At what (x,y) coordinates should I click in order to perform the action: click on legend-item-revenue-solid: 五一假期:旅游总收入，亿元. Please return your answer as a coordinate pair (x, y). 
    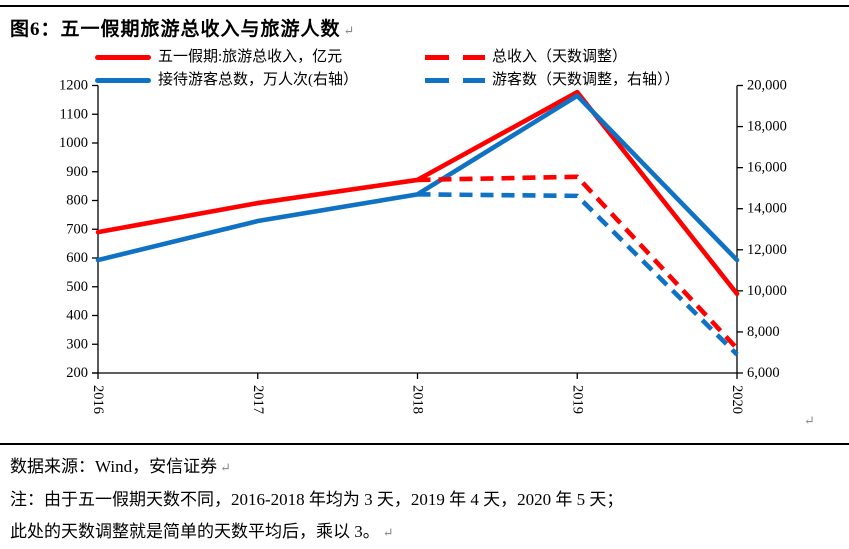
    Looking at the image, I should click on (260, 57).